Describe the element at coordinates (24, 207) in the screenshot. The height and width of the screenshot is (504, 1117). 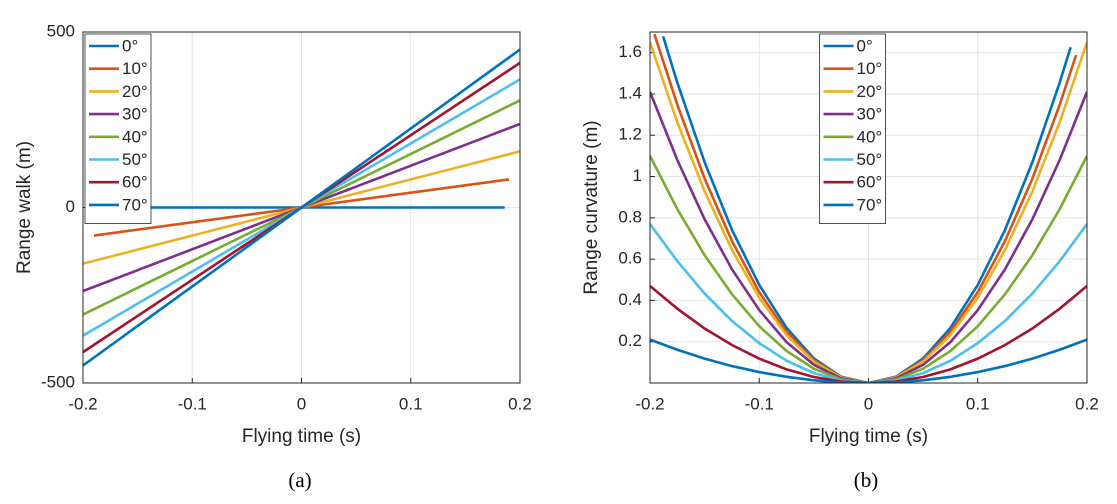
I see `y-axis-label: Range walk (m)` at that location.